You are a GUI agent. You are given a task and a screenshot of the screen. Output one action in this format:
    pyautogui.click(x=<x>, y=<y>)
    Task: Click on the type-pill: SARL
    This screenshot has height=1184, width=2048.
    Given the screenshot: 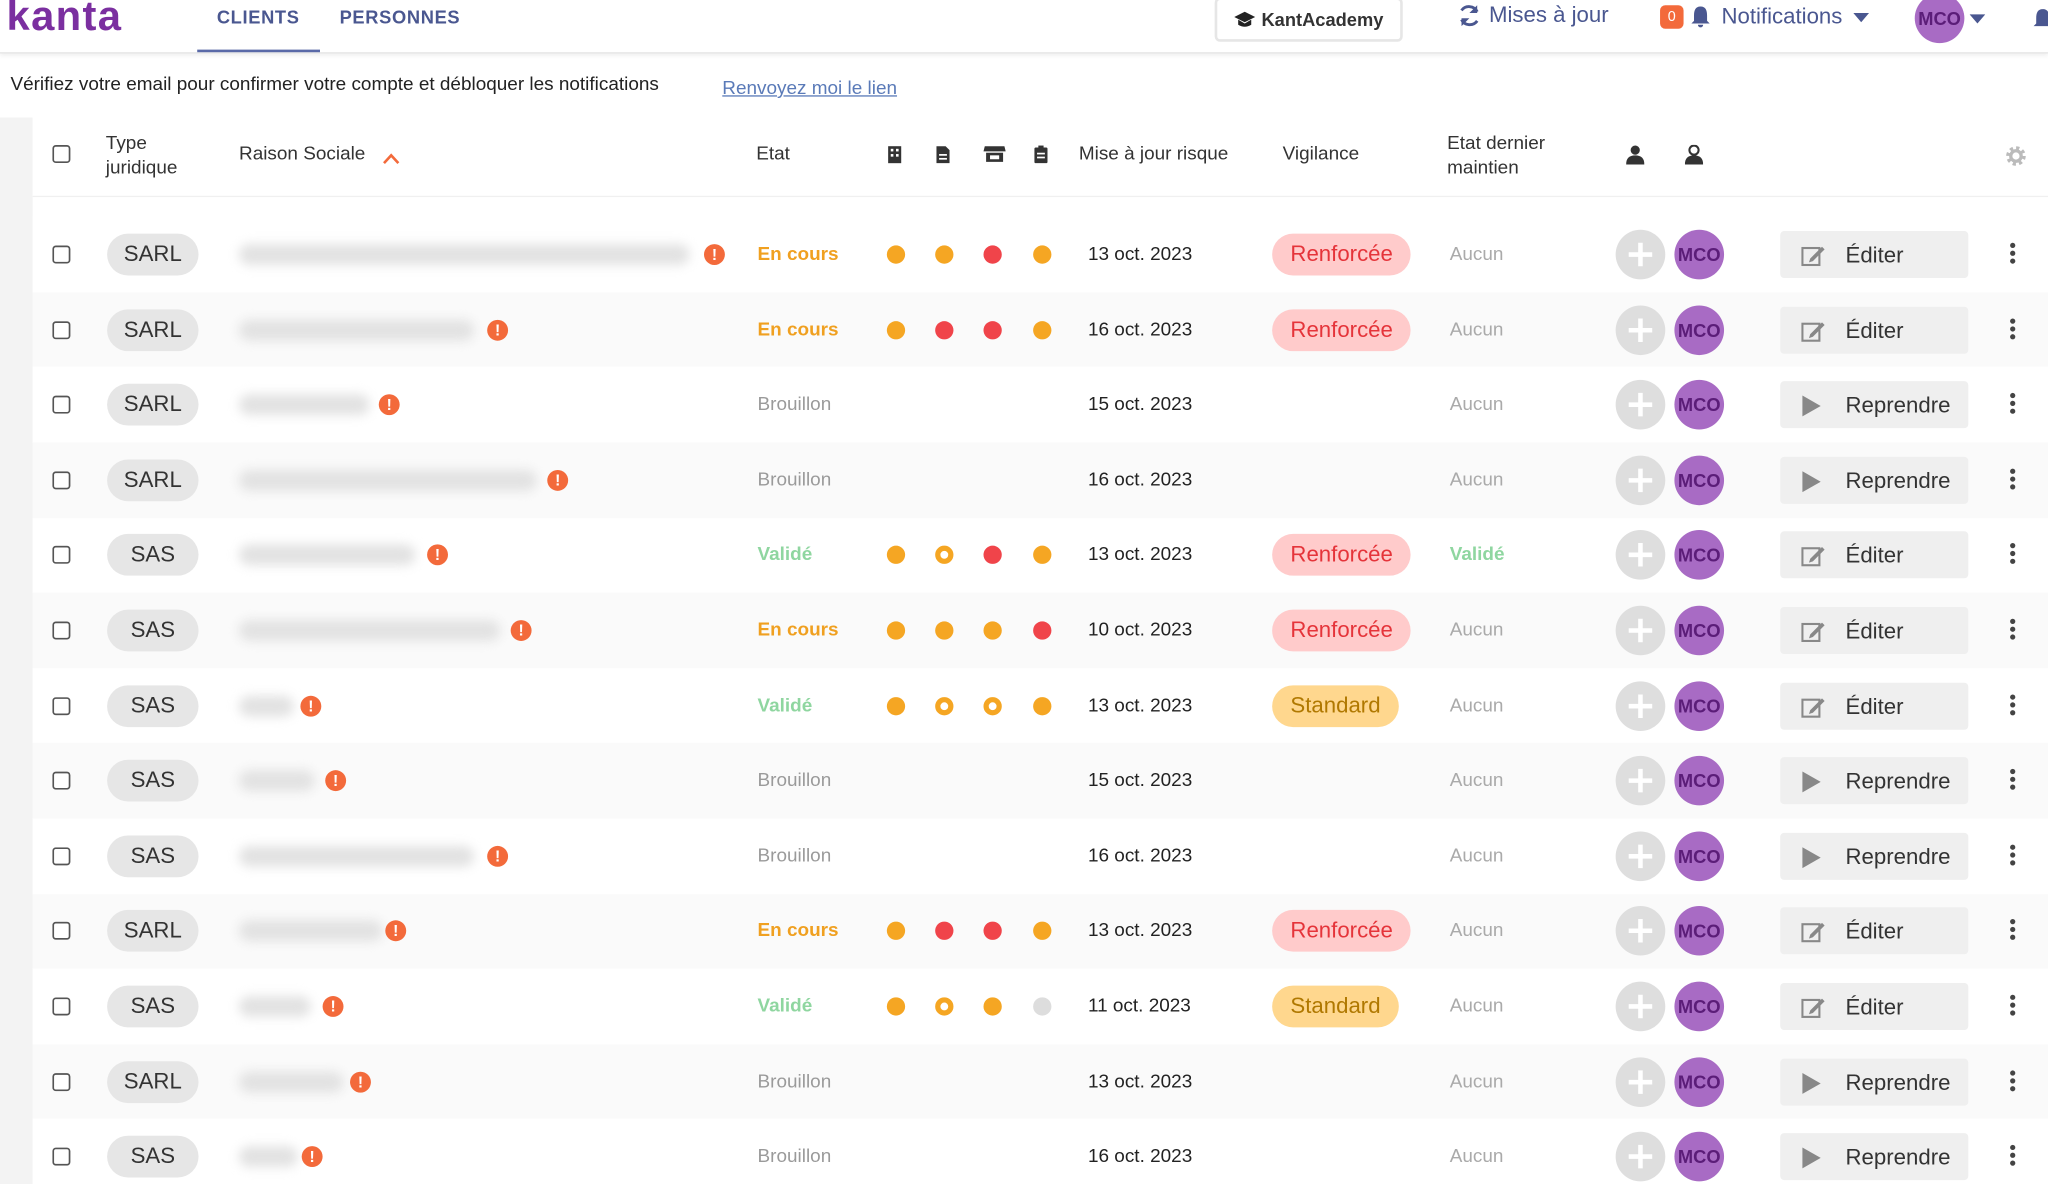 What is the action you would take?
    pyautogui.click(x=153, y=329)
    